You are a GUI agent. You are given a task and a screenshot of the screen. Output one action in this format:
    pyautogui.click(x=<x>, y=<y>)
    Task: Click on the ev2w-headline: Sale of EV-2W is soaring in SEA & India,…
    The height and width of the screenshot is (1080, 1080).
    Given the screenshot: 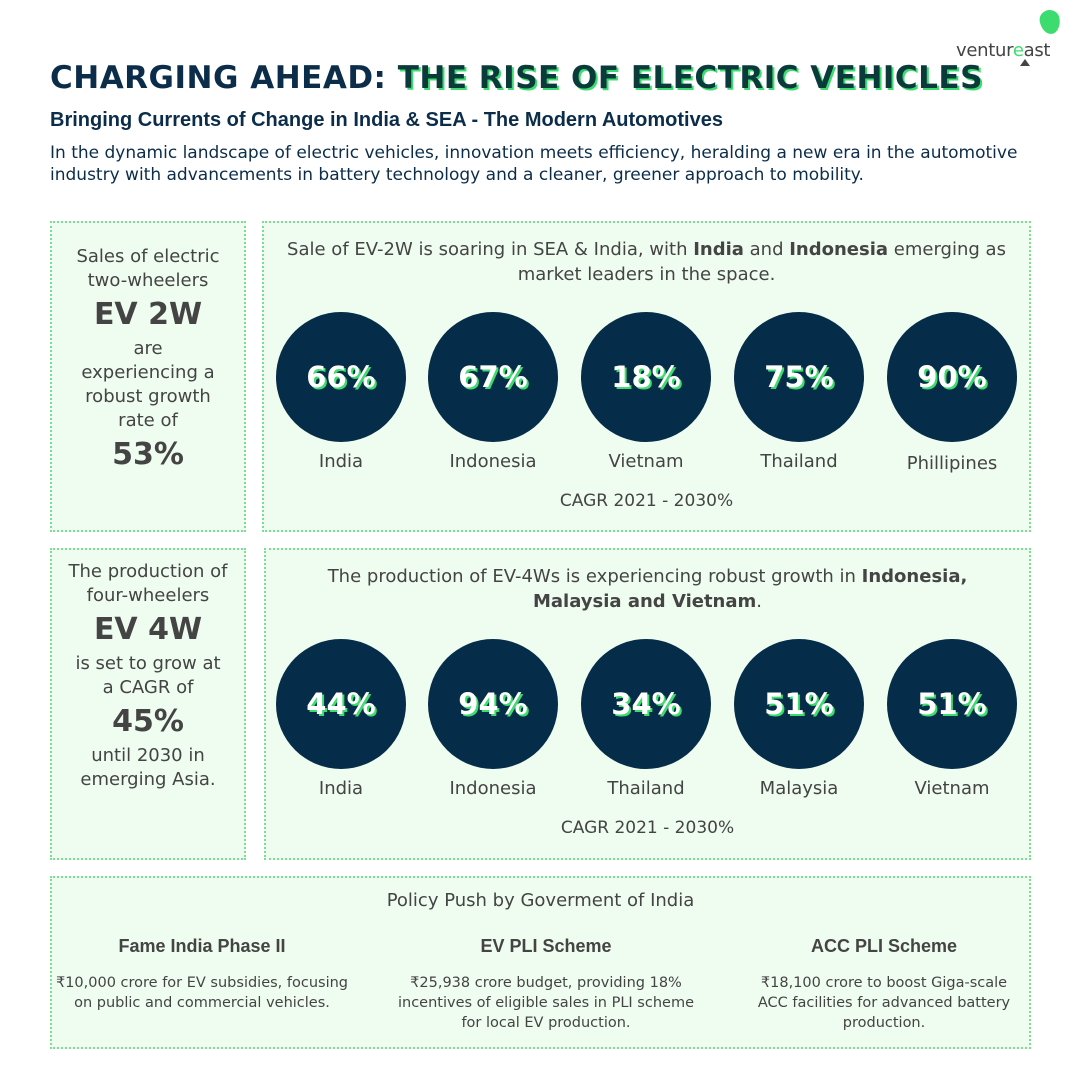 What is the action you would take?
    pyautogui.click(x=646, y=262)
    